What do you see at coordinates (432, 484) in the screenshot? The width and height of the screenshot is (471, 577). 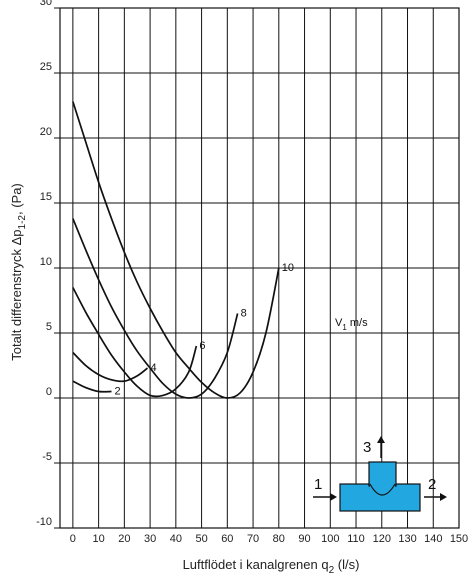 I see `outlet-label: 2` at bounding box center [432, 484].